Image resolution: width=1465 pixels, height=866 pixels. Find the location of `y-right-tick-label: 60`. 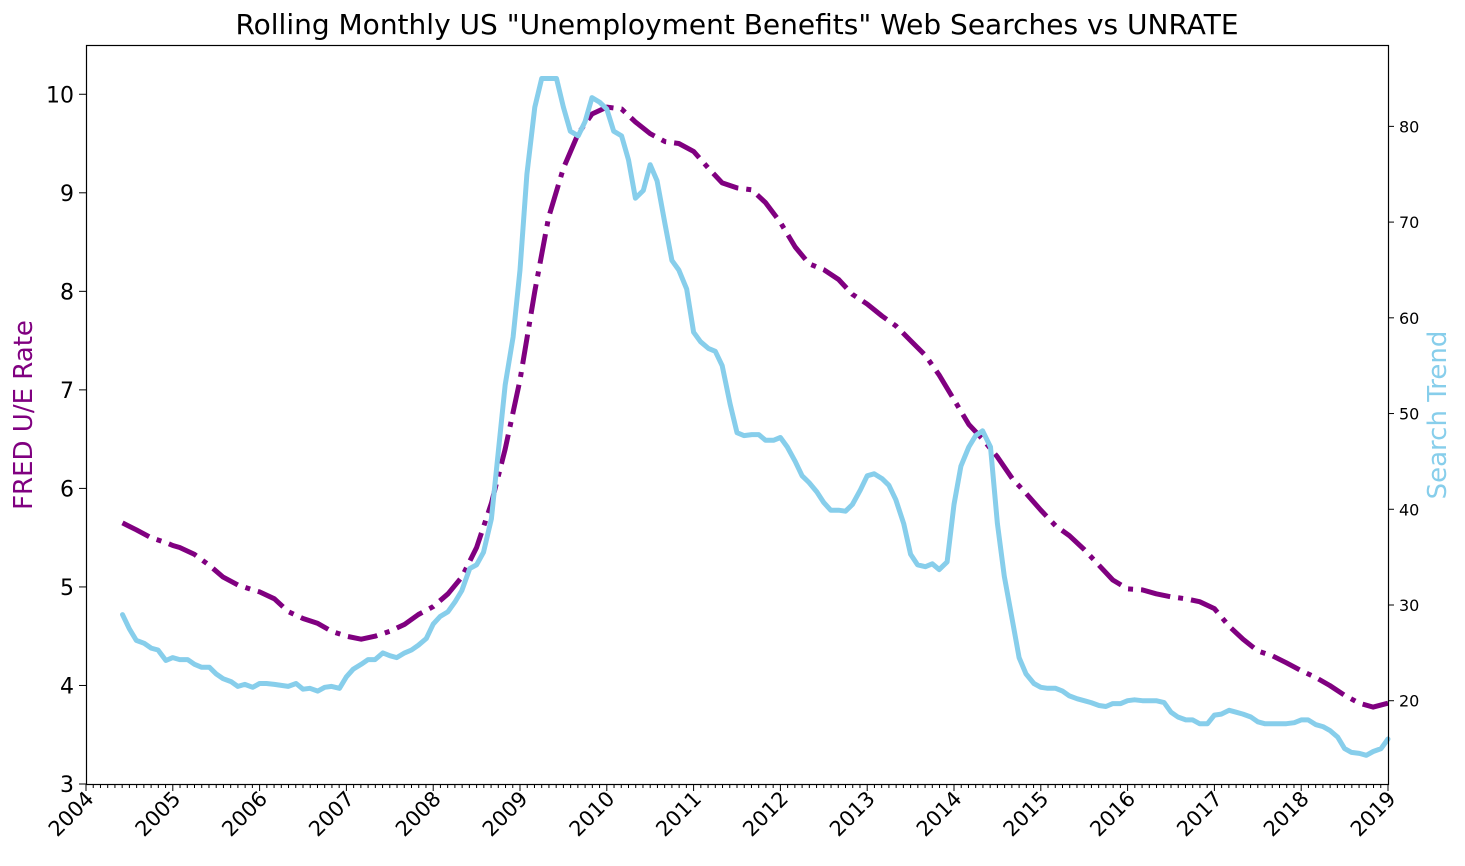

y-right-tick-label: 60 is located at coordinates (1409, 318).